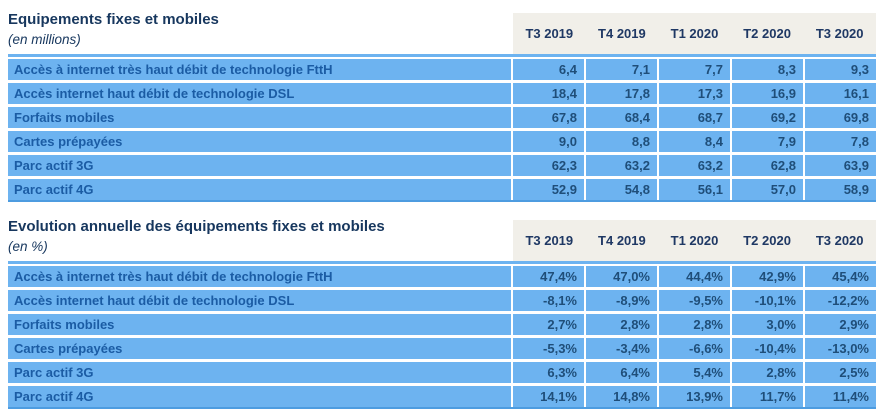  What do you see at coordinates (840, 69) in the screenshot?
I see `value-cell: 9,3` at bounding box center [840, 69].